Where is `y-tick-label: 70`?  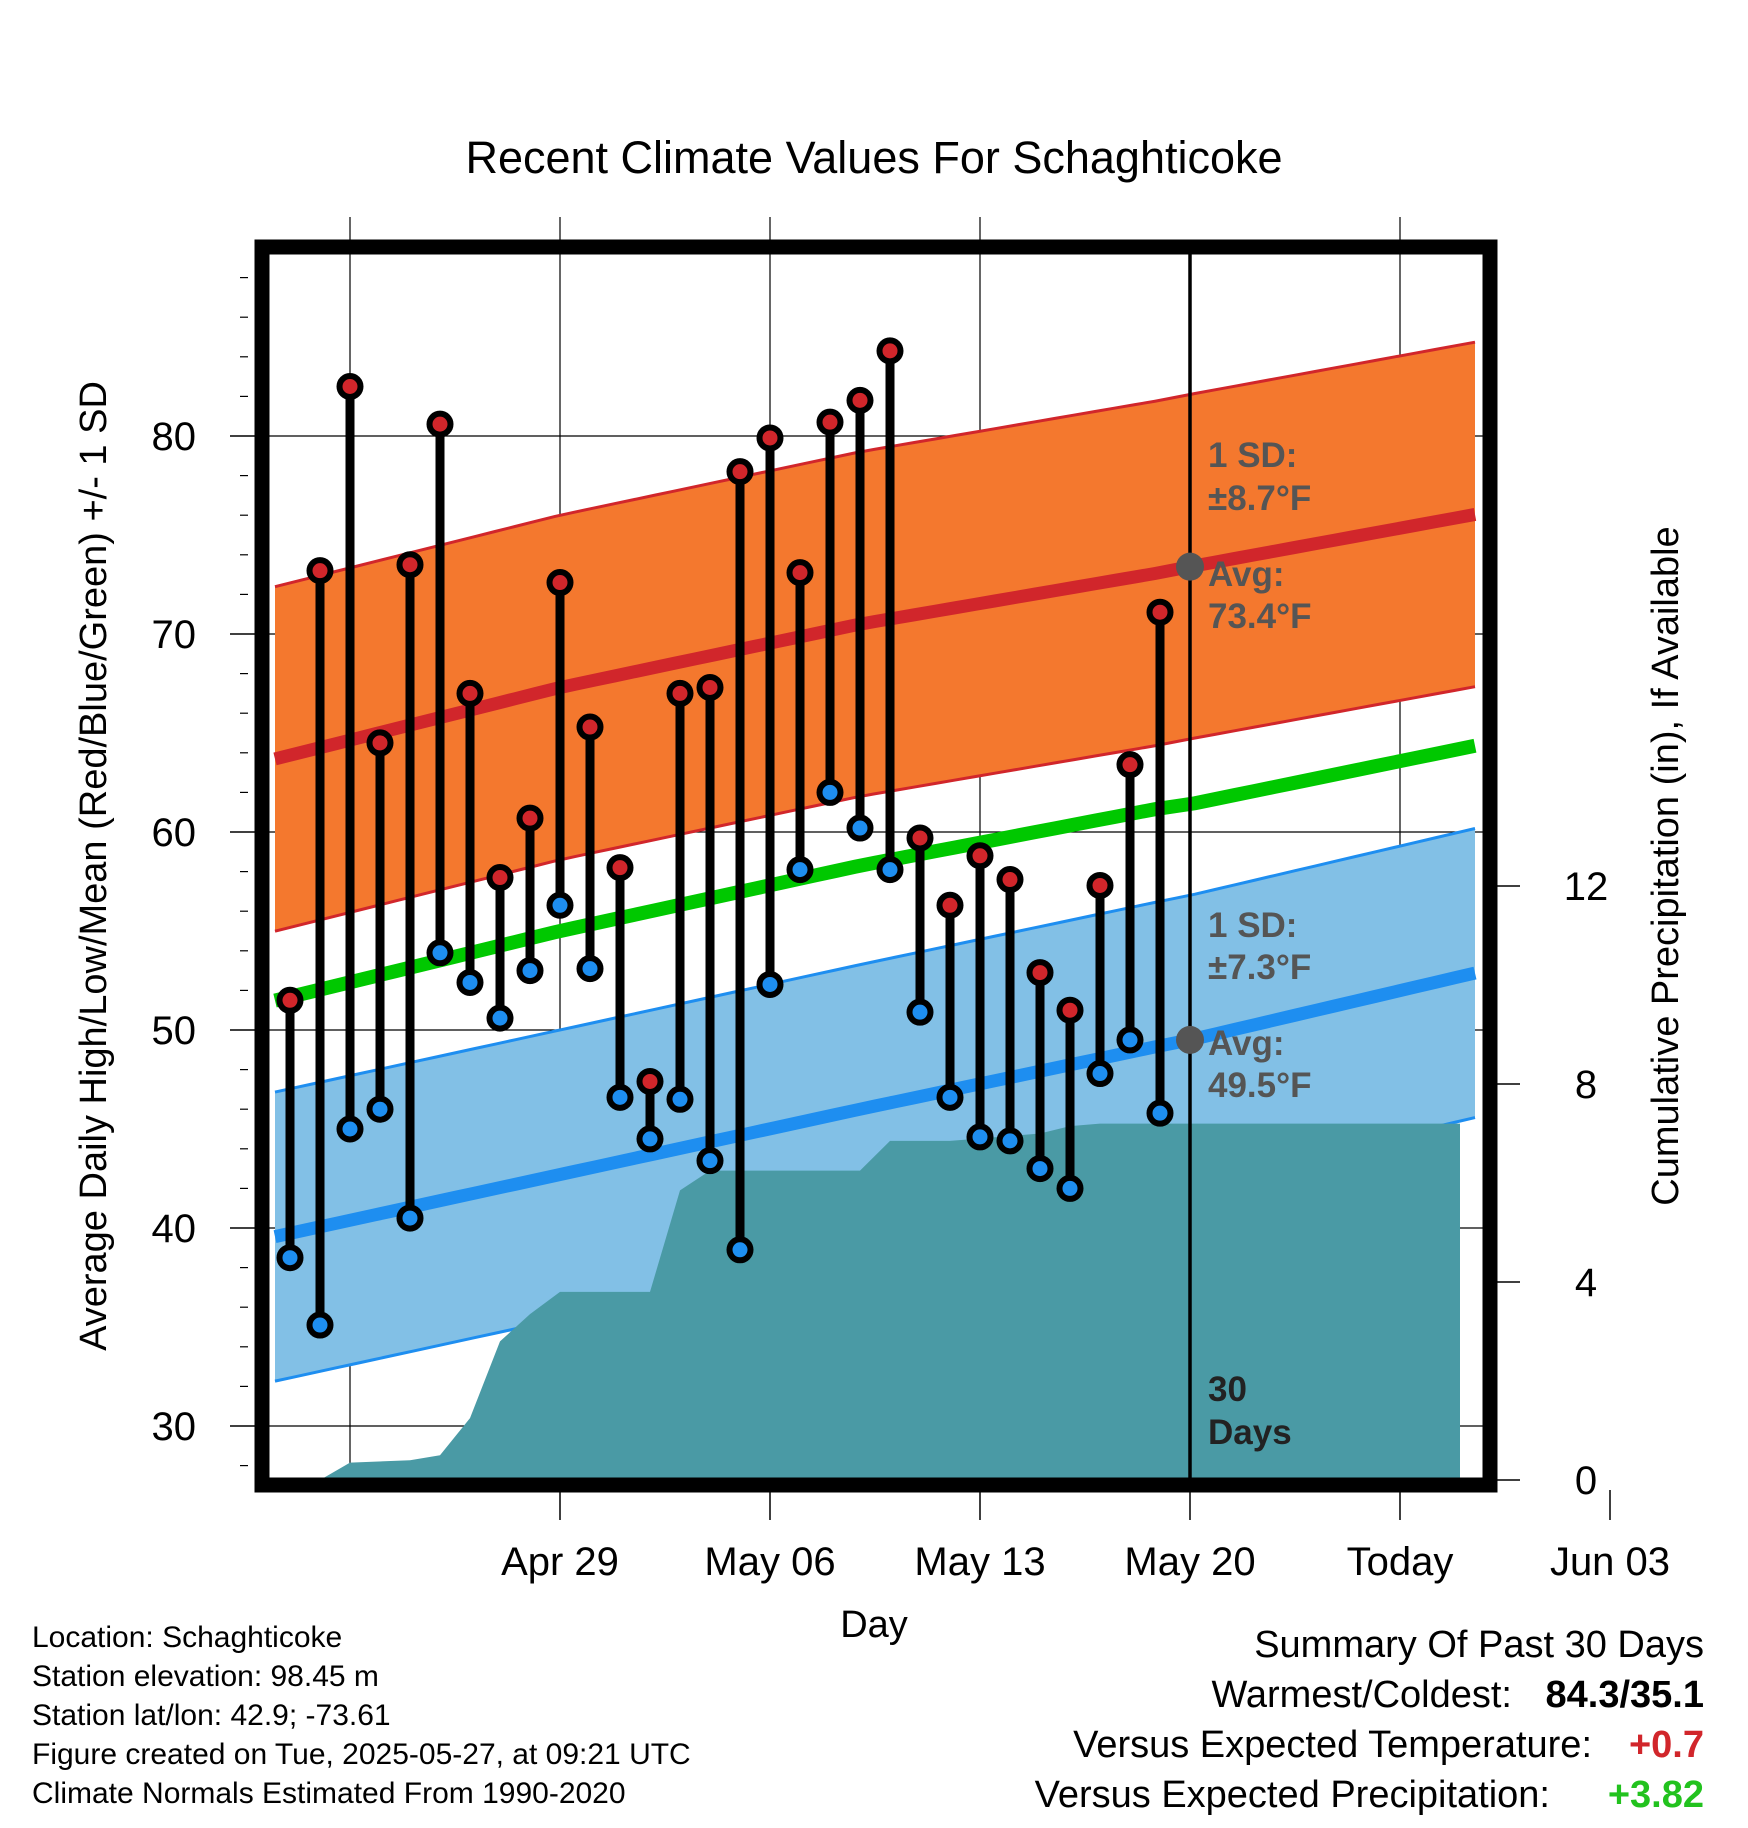
y-tick-label: 70 is located at coordinates (174, 635).